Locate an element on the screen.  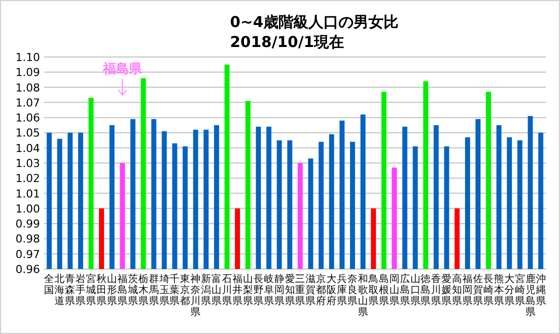
y-tick-label: 1.10 is located at coordinates (28, 57).